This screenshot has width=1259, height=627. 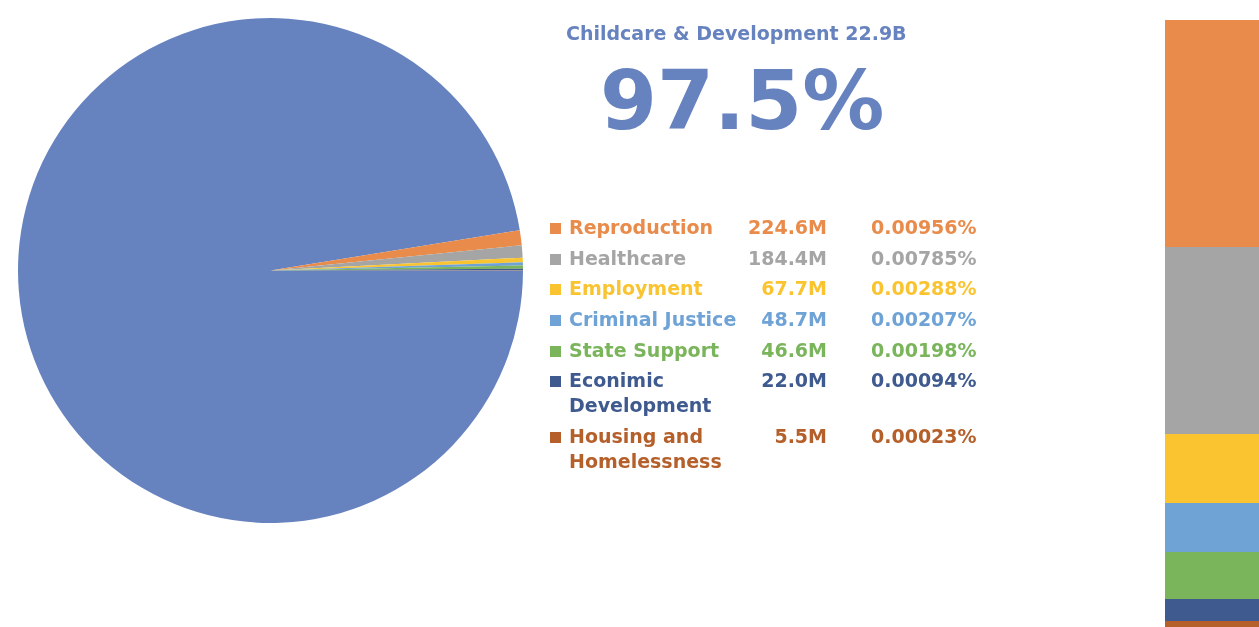 What do you see at coordinates (787, 227) in the screenshot?
I see `data-label: 224.6M` at bounding box center [787, 227].